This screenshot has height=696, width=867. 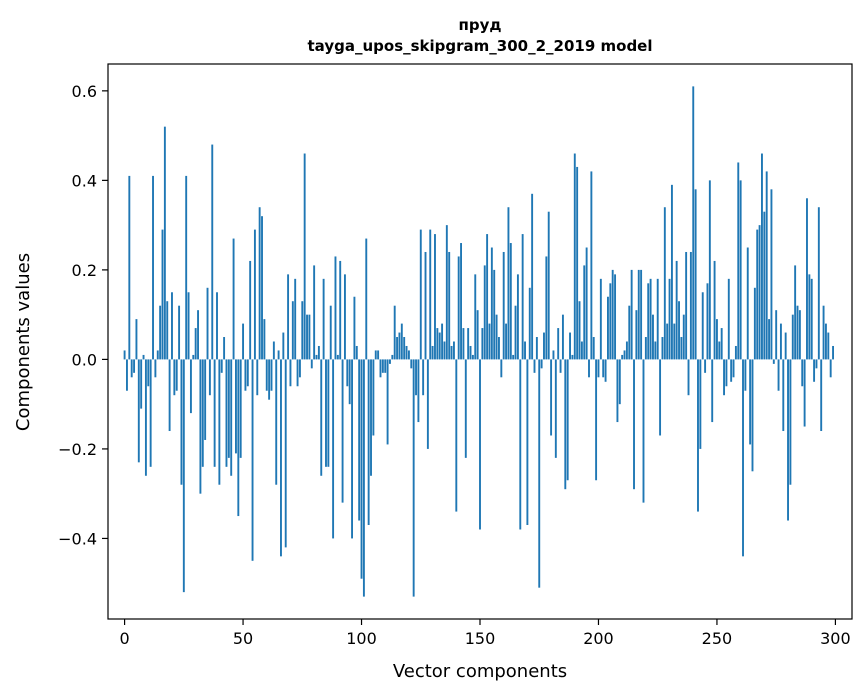 What do you see at coordinates (480, 671) in the screenshot?
I see `x-axis-label: Vector components` at bounding box center [480, 671].